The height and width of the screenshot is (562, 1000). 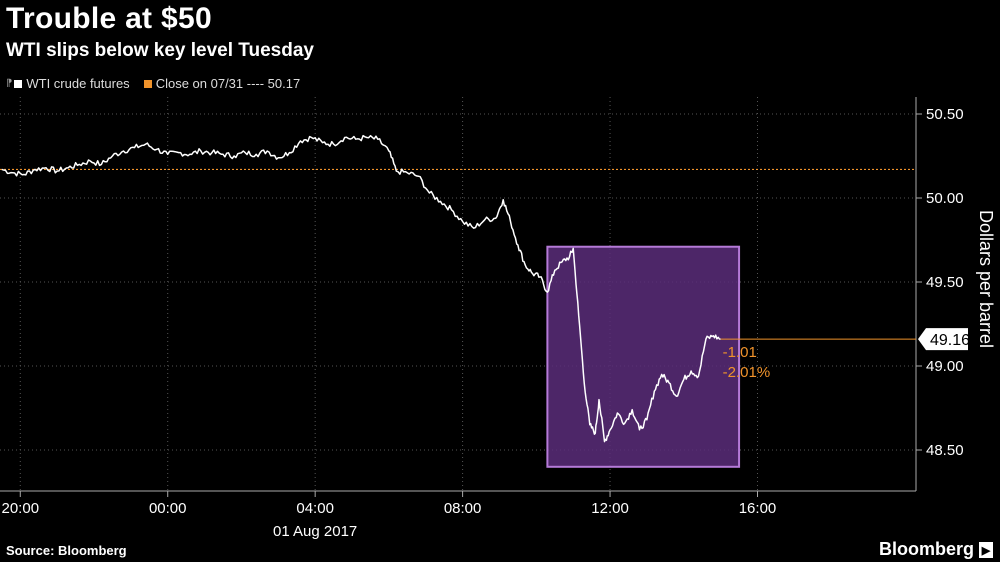 What do you see at coordinates (315, 508) in the screenshot?
I see `x-tick-label: 04:00` at bounding box center [315, 508].